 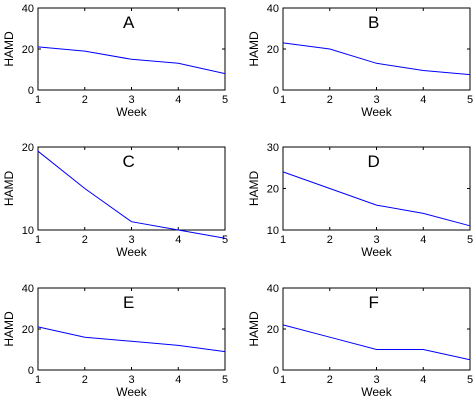 What do you see at coordinates (276, 91) in the screenshot?
I see `panel-b-ytick-label: 0` at bounding box center [276, 91].